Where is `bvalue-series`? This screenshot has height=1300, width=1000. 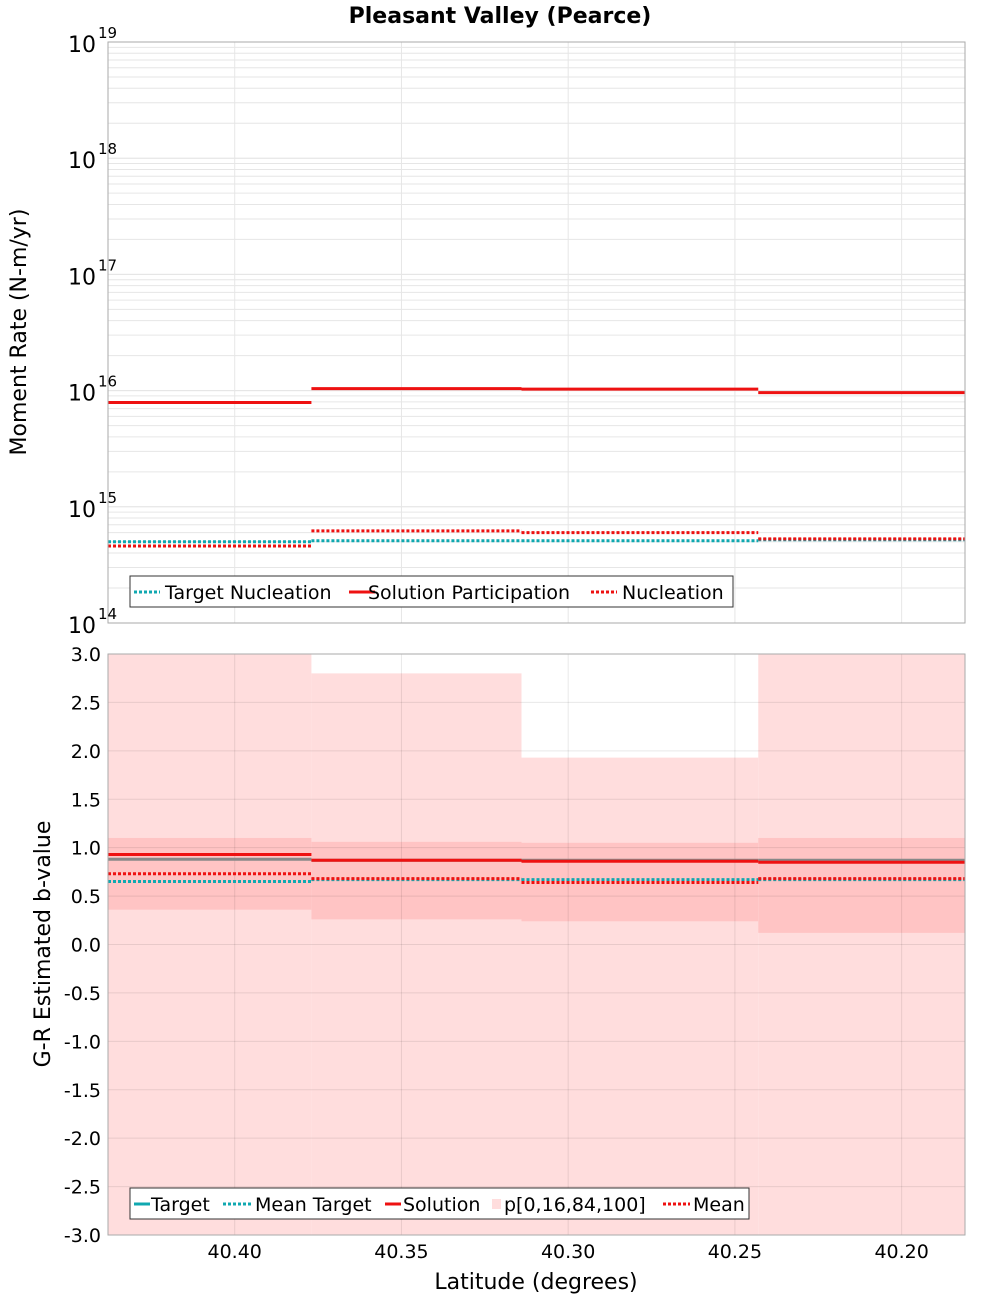
bvalue-series is located at coordinates (536, 868).